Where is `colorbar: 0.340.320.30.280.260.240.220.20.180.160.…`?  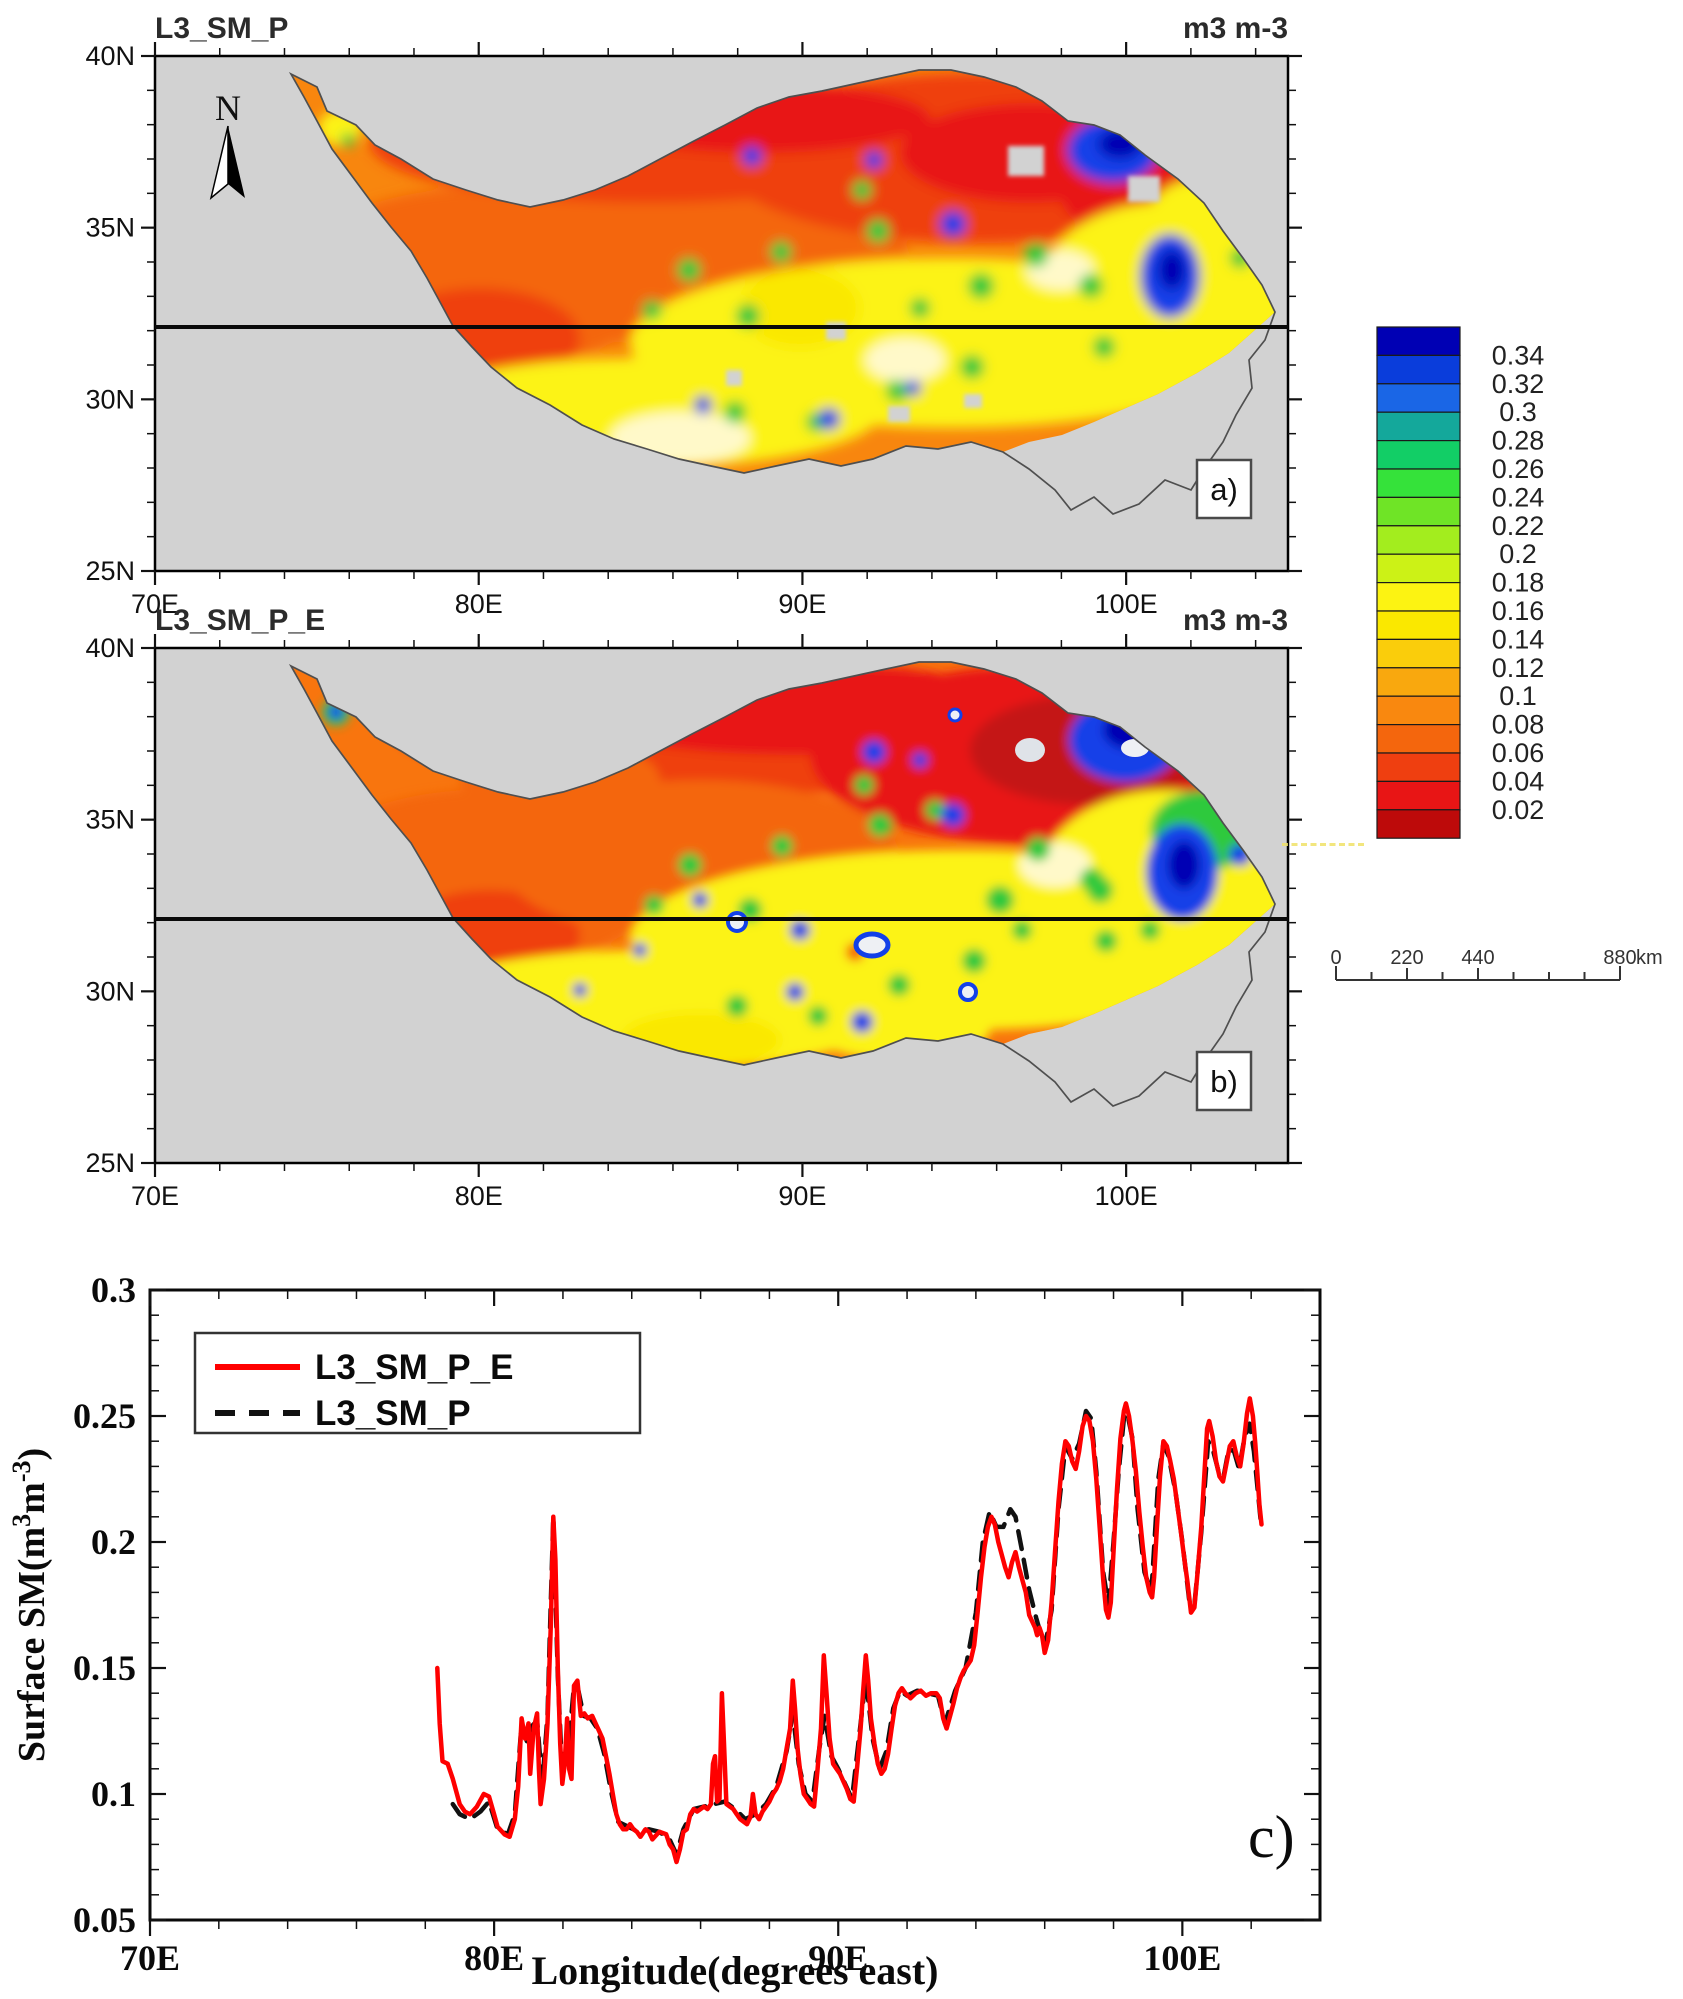 colorbar: 0.340.320.30.280.260.240.220.20.180.160.… is located at coordinates (1460, 582).